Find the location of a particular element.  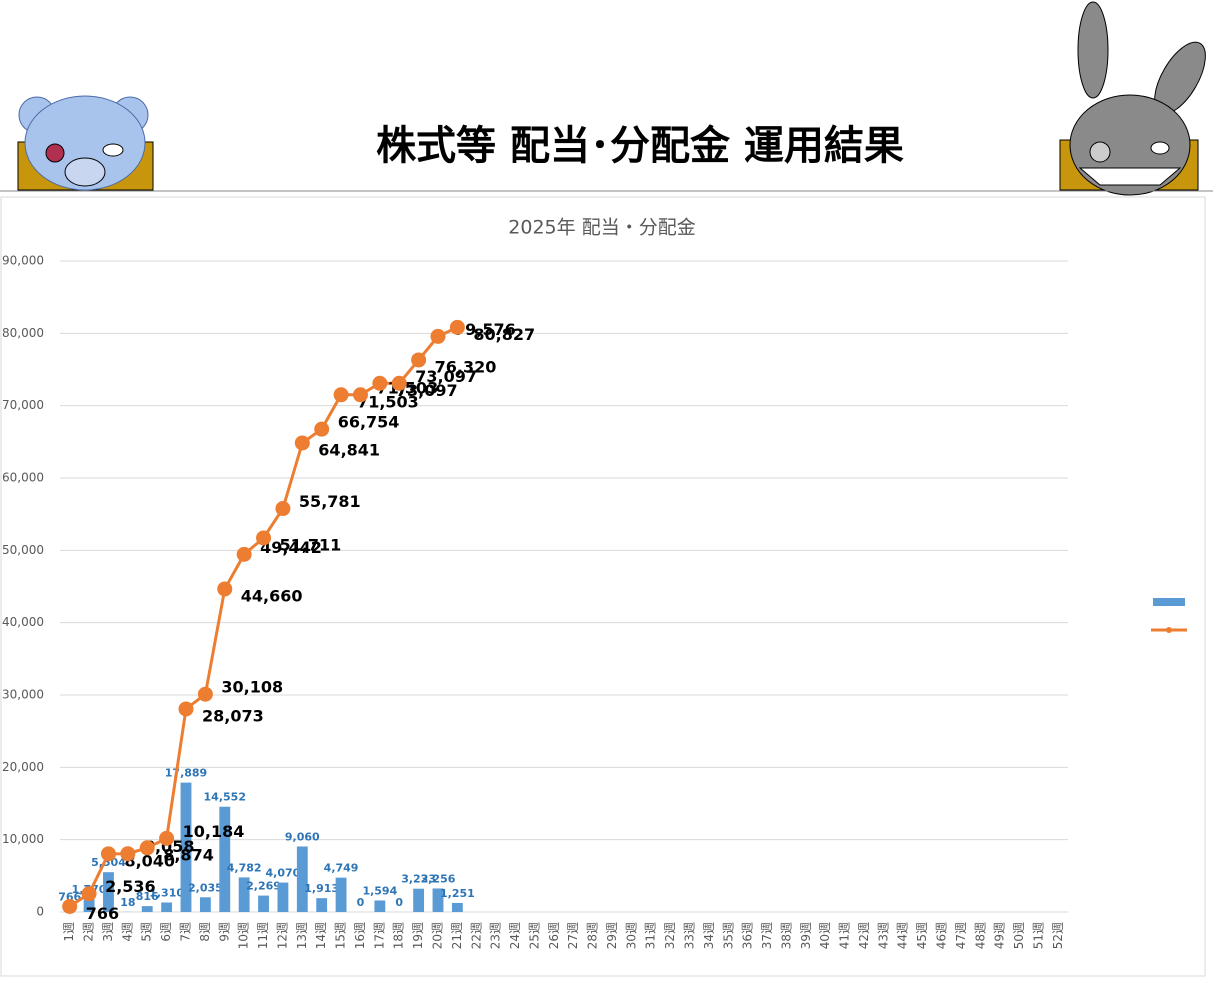

x-tick-label: 18週 is located at coordinates (399, 935).